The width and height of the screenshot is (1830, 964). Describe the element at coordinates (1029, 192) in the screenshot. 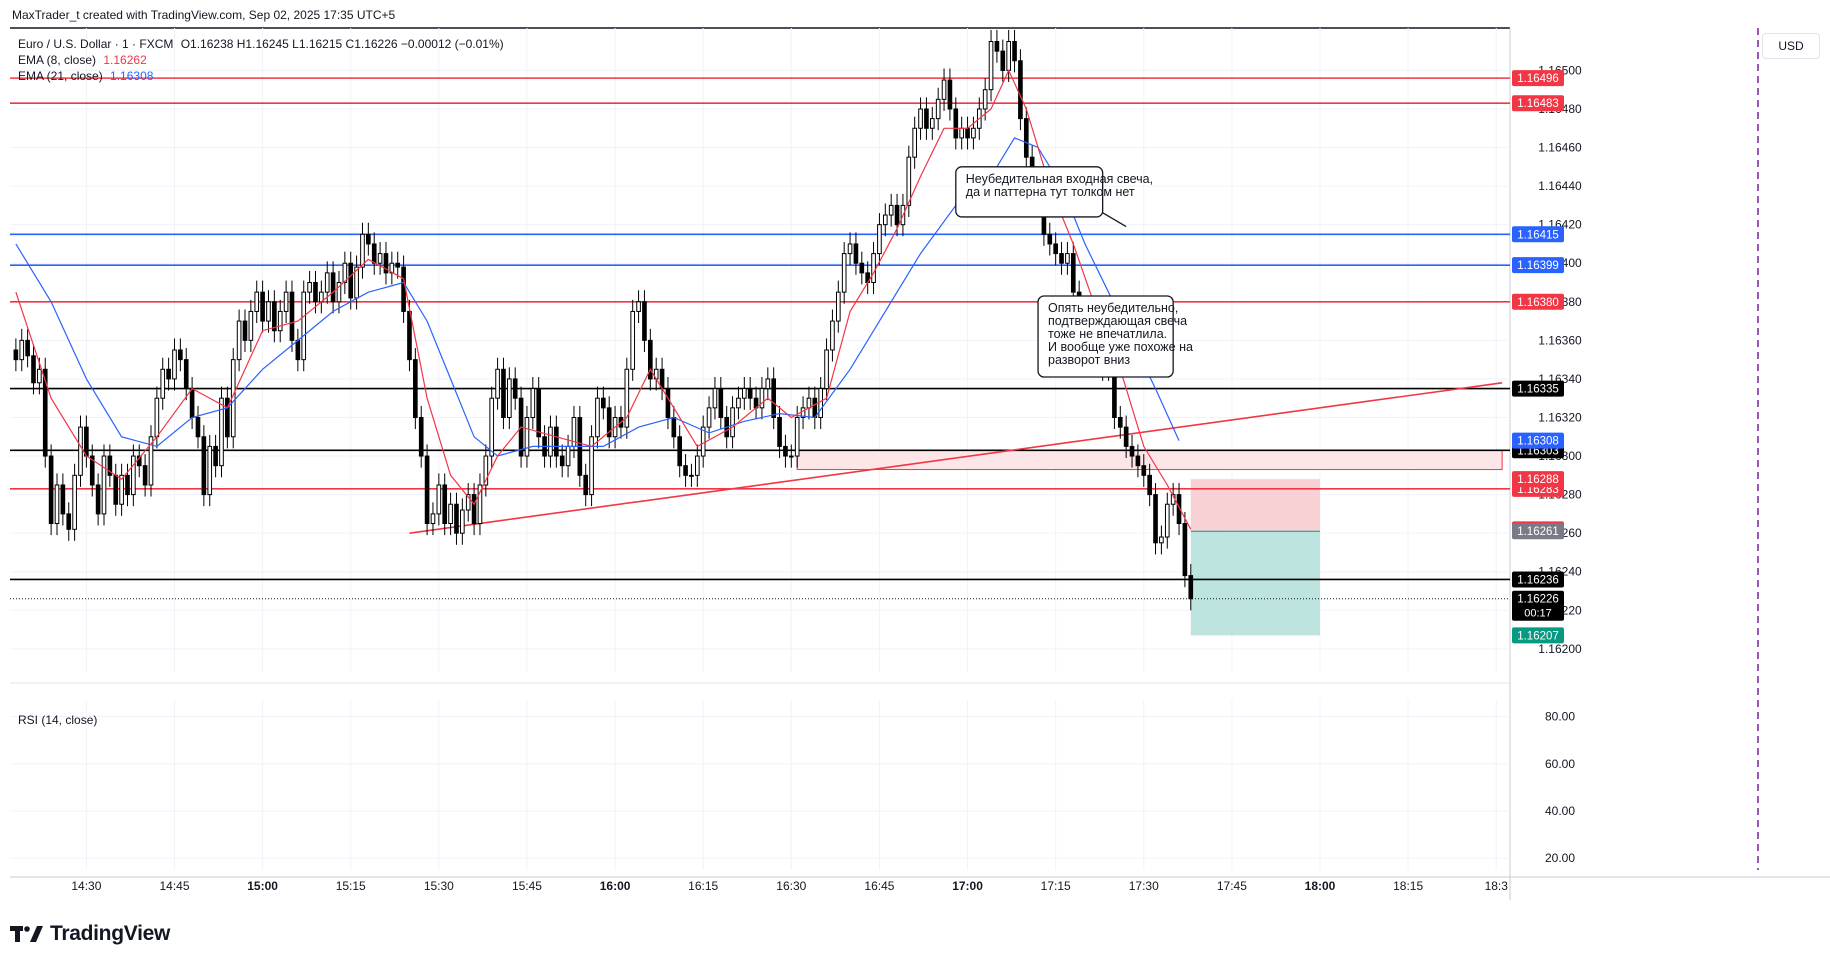

I see `annotation-box` at that location.